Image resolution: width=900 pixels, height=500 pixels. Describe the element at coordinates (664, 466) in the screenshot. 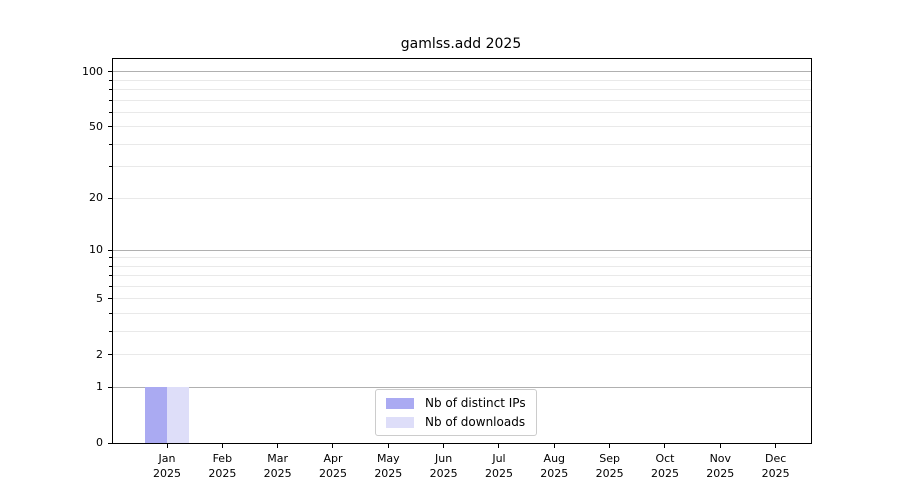

I see `x-tick-label: Oct 2025` at that location.